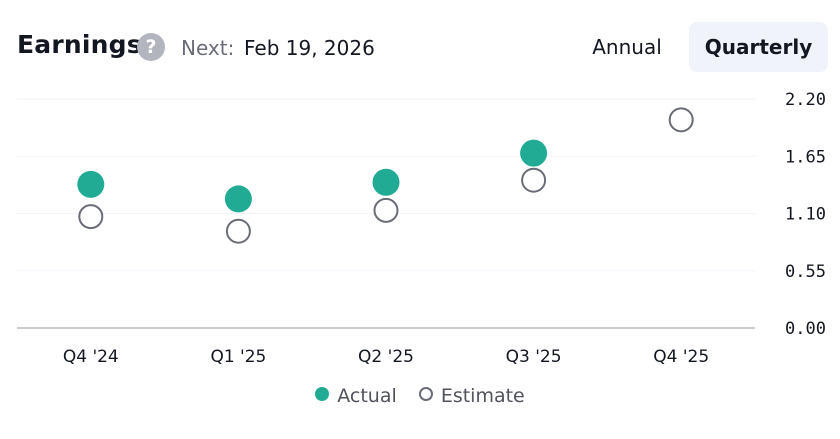 This screenshot has width=840, height=439. Describe the element at coordinates (534, 357) in the screenshot. I see `x-tick-label: Q3 '25` at that location.